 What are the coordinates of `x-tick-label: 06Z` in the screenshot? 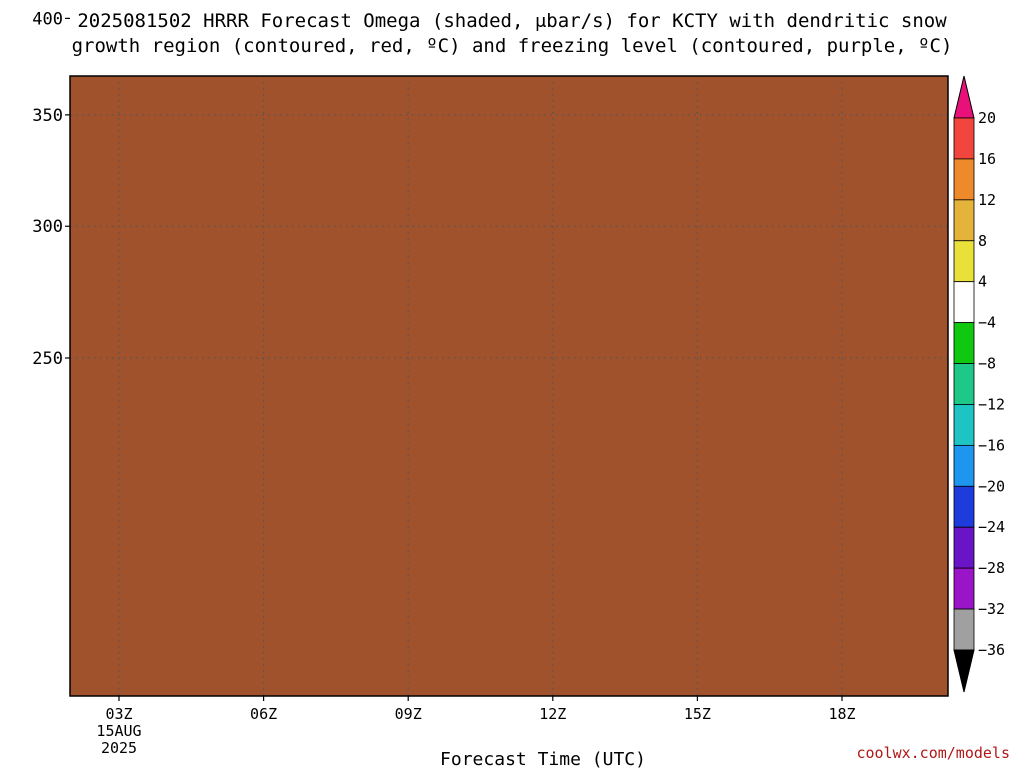 It's located at (263, 714).